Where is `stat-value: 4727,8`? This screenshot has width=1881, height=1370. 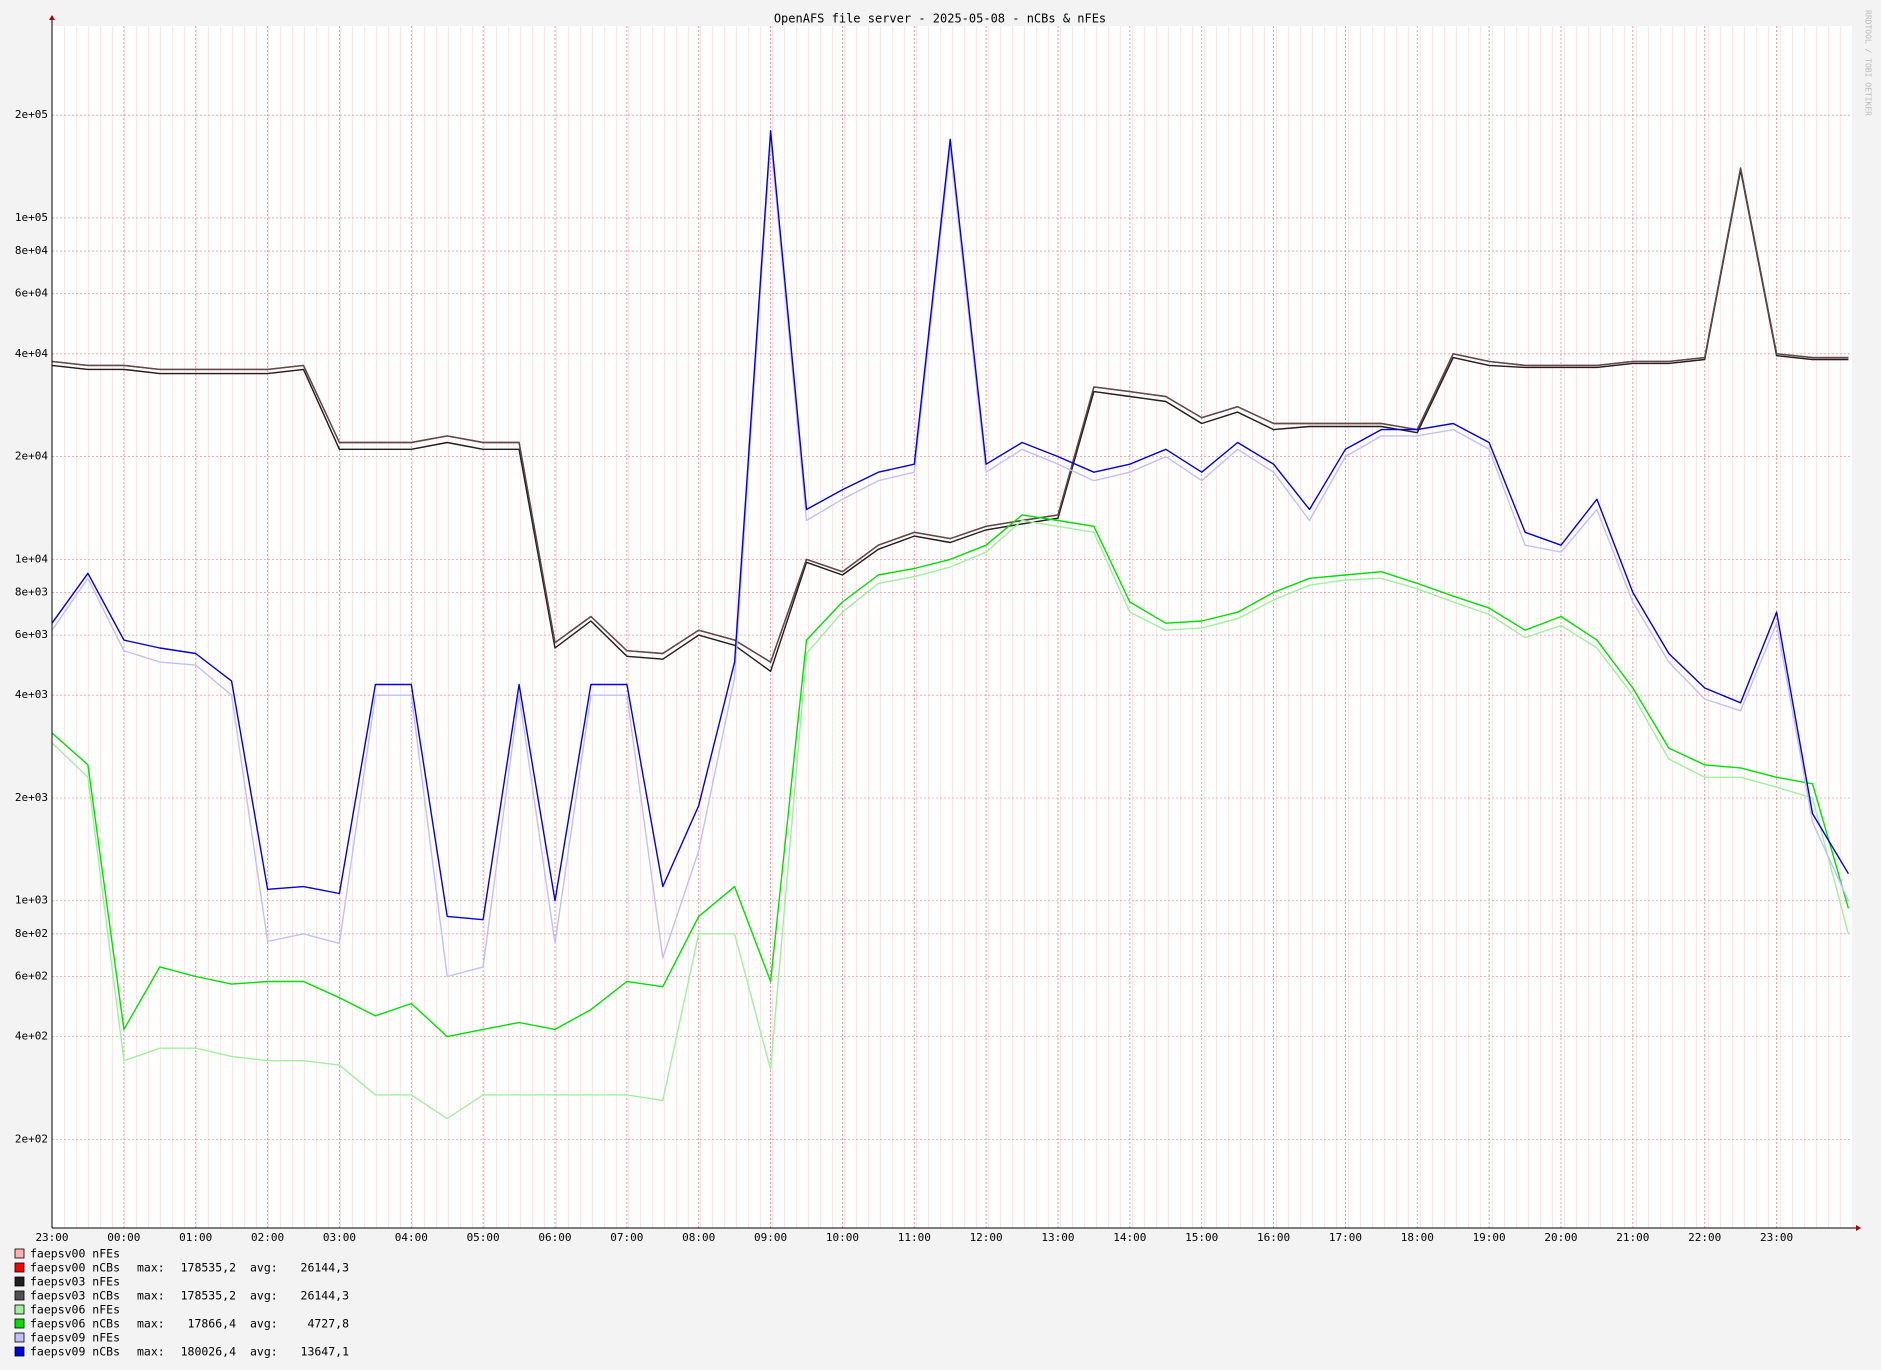
stat-value: 4727,8 is located at coordinates (328, 1324).